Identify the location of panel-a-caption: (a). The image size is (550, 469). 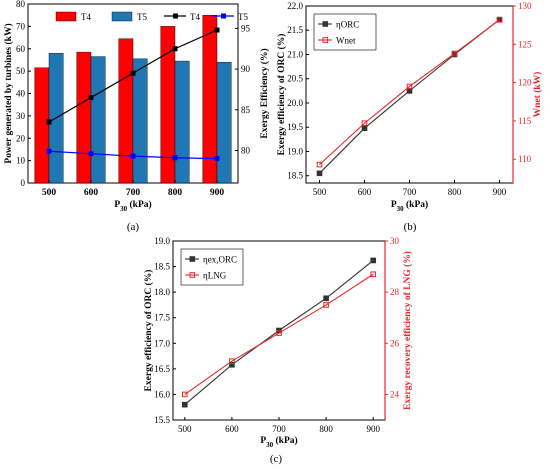
(133, 227).